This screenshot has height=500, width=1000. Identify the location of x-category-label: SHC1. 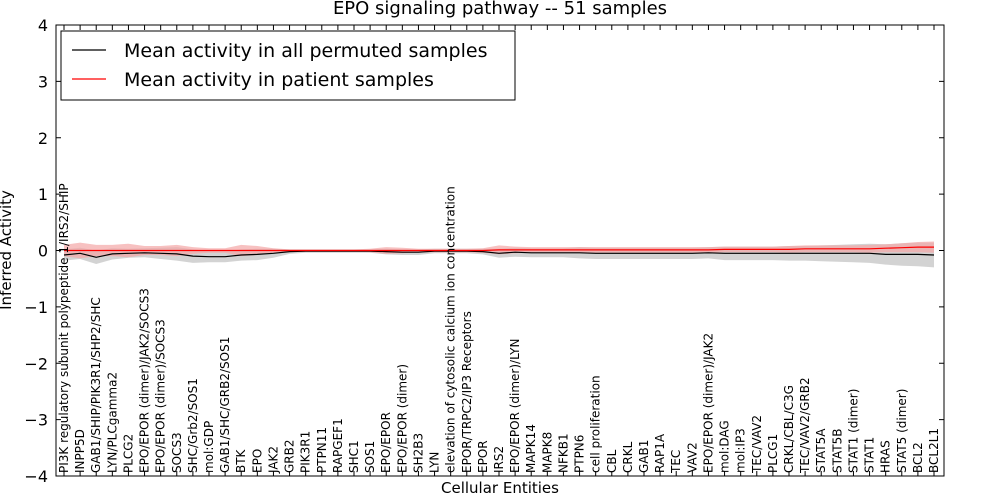
(354, 456).